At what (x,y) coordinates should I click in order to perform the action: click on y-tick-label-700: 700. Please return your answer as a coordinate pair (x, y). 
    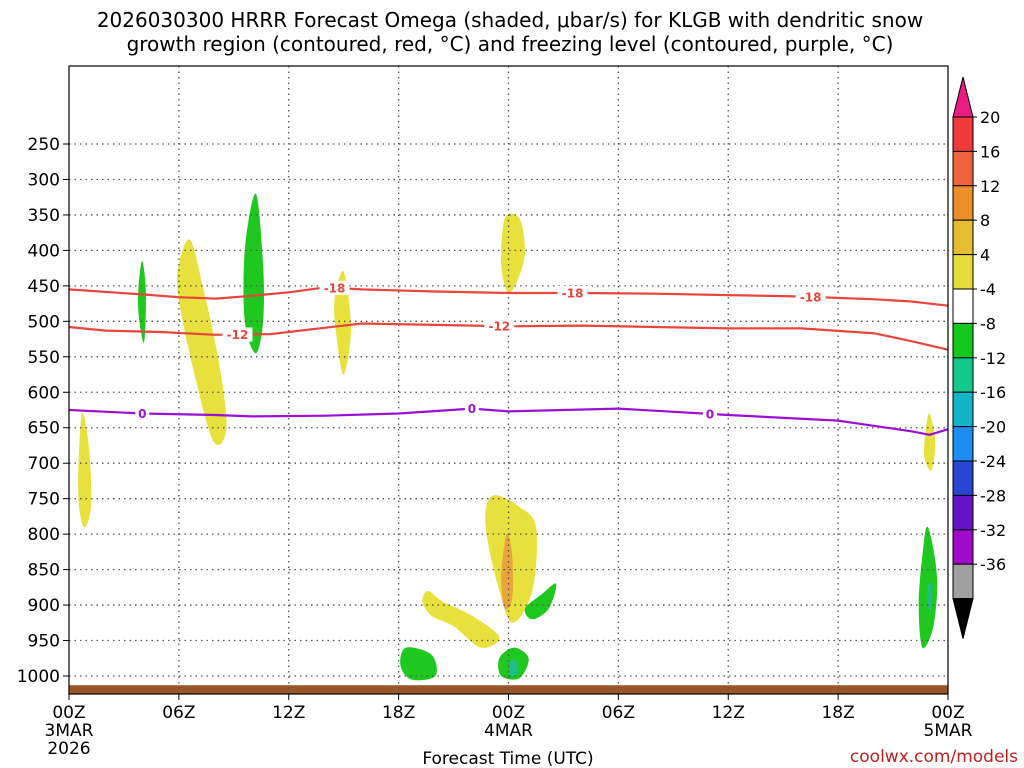
    Looking at the image, I should click on (44, 464).